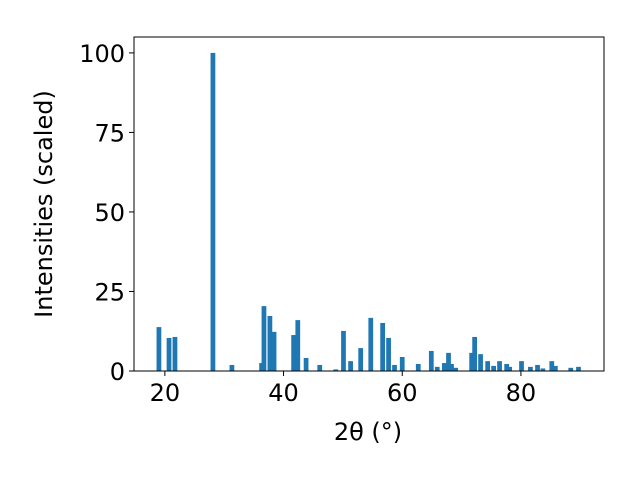 The width and height of the screenshot is (640, 480). Describe the element at coordinates (109, 292) in the screenshot. I see `y-tick-label: 25` at that location.